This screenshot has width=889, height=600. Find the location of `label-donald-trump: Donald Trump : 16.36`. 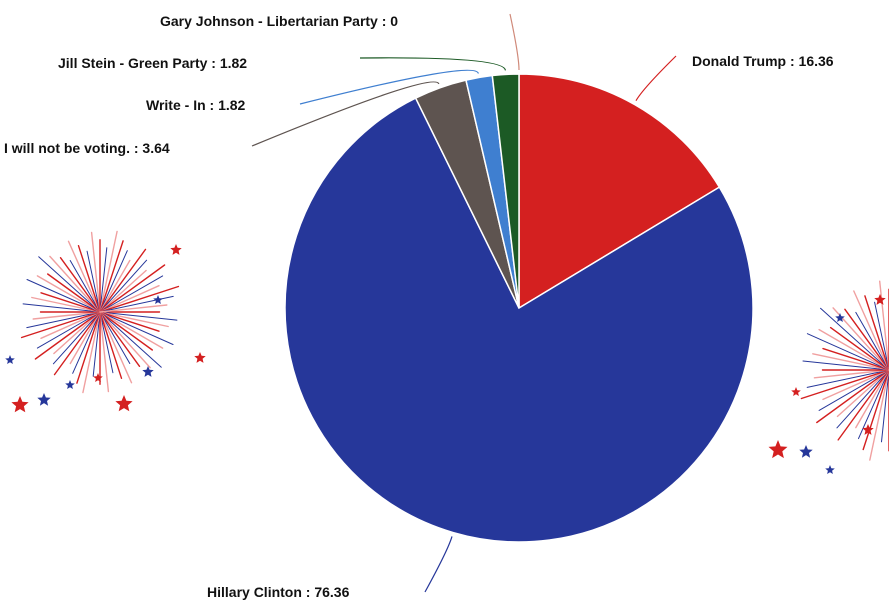

label-donald-trump: Donald Trump : 16.36 is located at coordinates (763, 61).